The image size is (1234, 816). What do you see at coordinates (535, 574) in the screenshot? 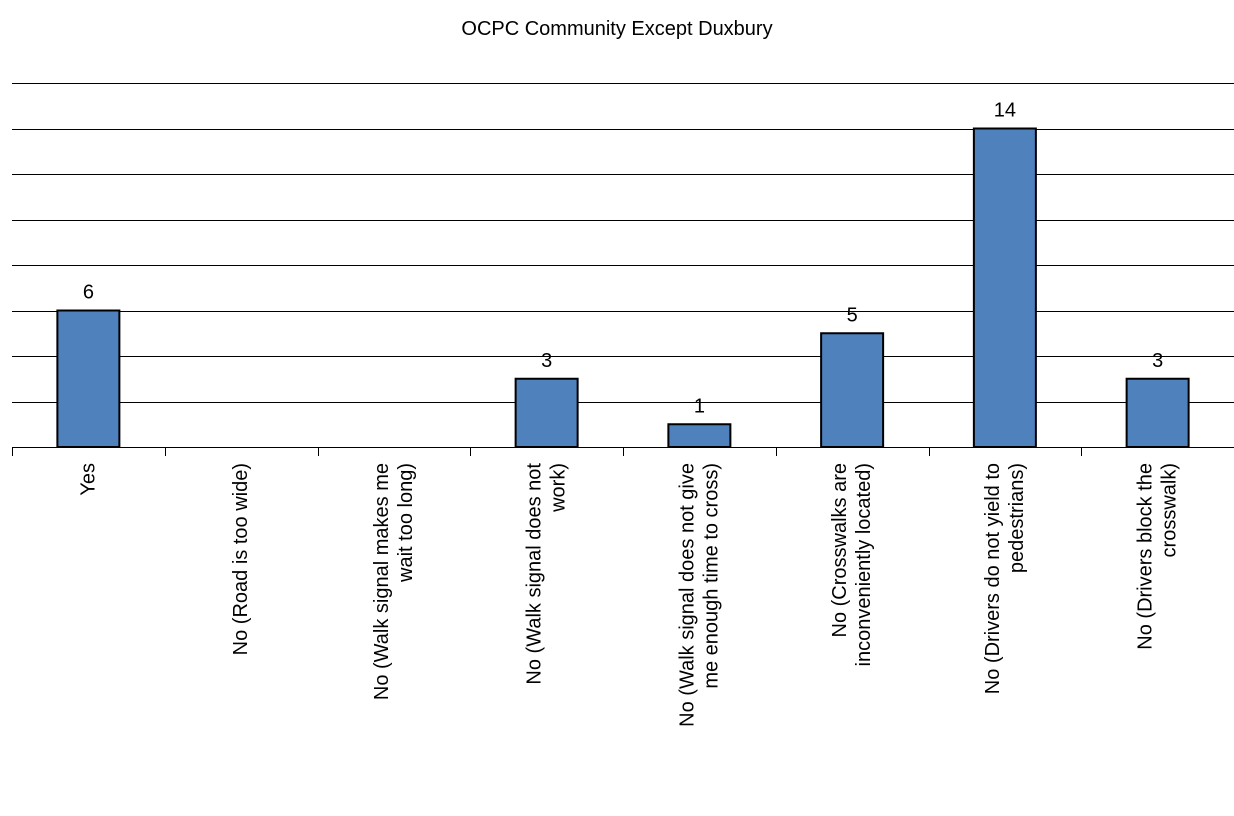
I see `x-tick-label-line: No (Walk signal does not` at bounding box center [535, 574].